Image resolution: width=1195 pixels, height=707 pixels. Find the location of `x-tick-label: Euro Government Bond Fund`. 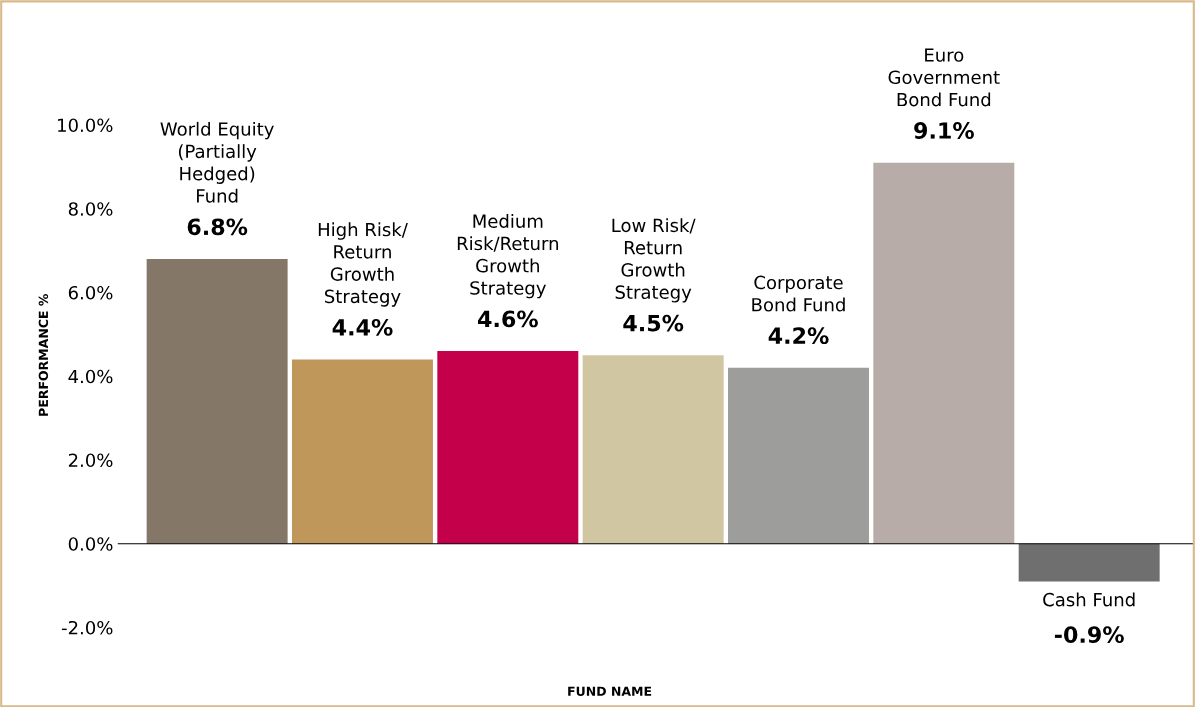

x-tick-label: Euro Government Bond Fund is located at coordinates (944, 77).